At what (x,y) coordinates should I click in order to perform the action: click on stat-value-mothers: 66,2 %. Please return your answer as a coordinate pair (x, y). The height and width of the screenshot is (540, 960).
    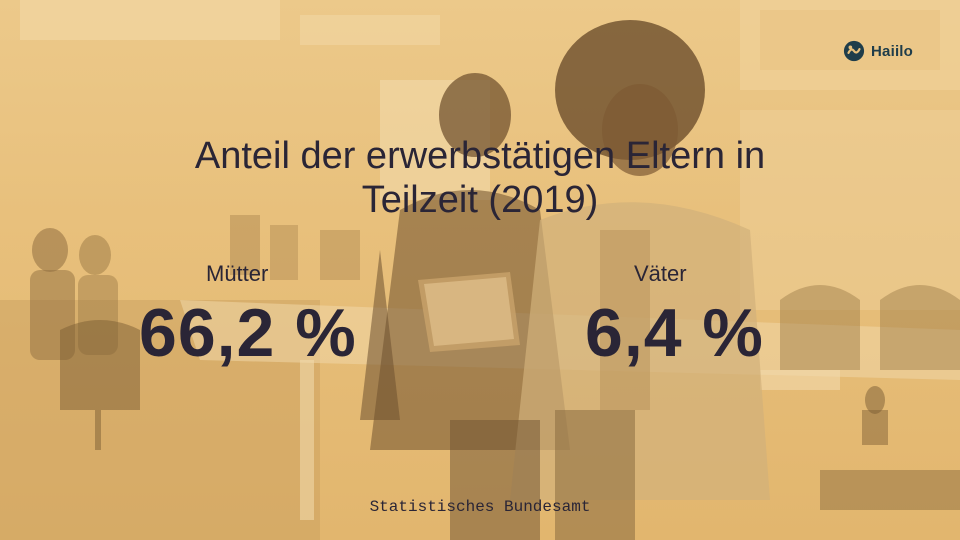
    Looking at the image, I should click on (248, 333).